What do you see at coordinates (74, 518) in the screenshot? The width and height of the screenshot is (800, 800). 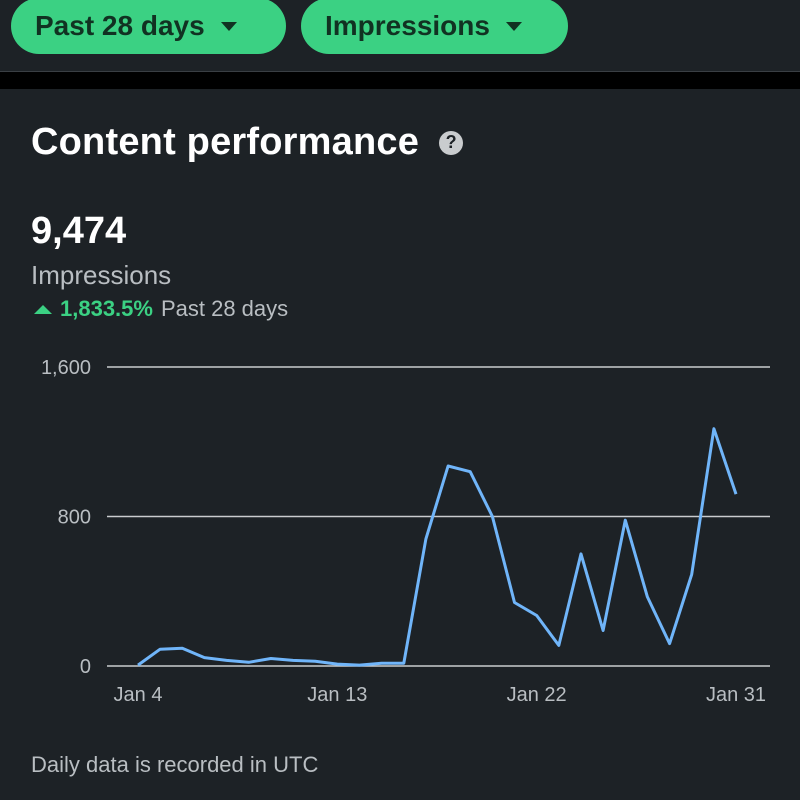 I see `y-tick-label: 800` at bounding box center [74, 518].